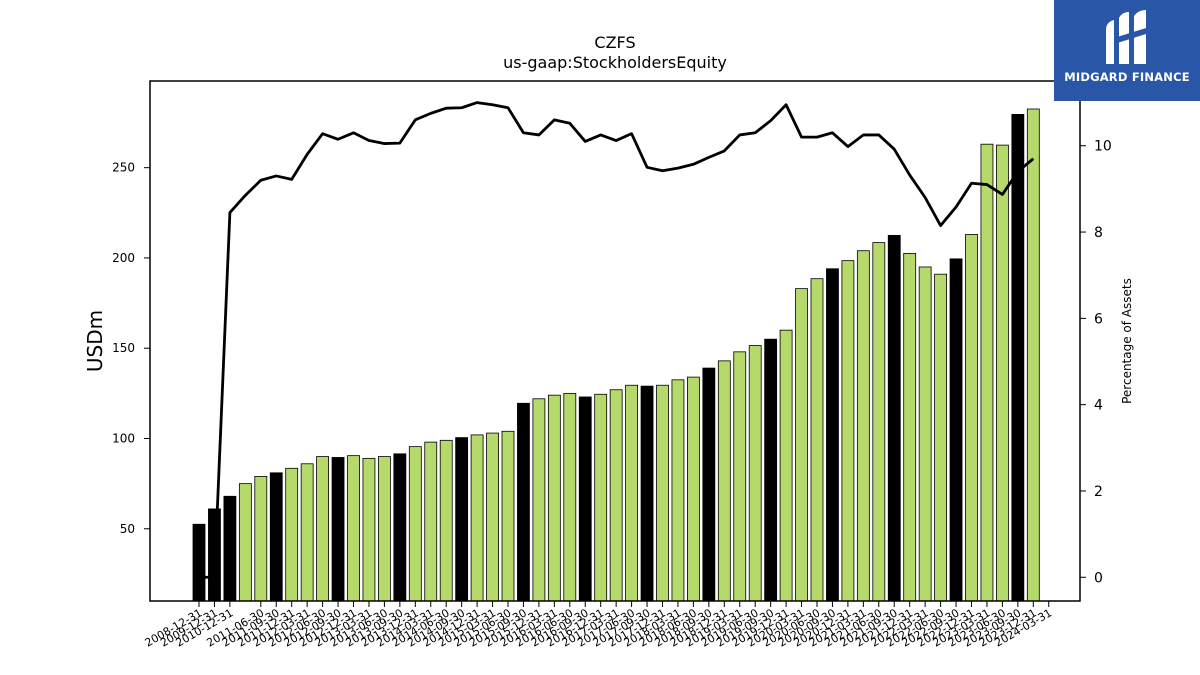 The width and height of the screenshot is (1200, 675). I want to click on y-tick-label: 200, so click(123, 258).